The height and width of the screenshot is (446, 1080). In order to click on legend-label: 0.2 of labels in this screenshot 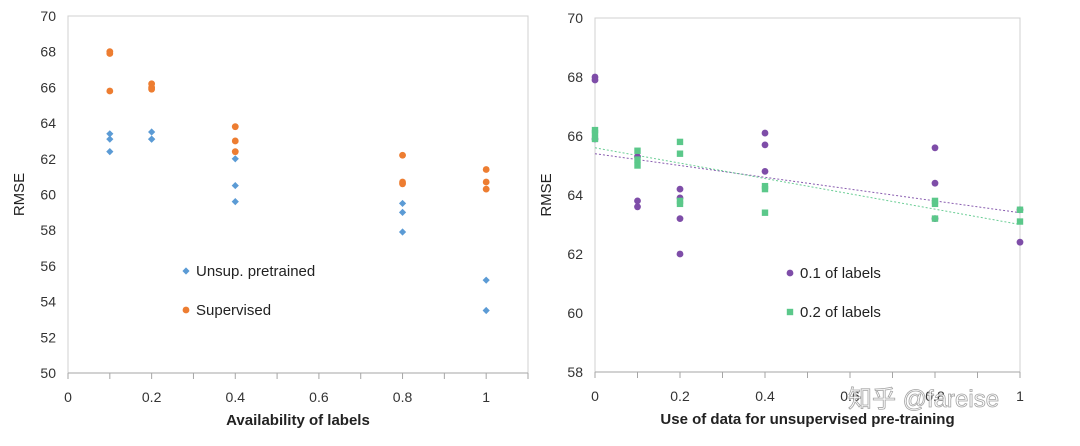, I will do `click(840, 312)`.